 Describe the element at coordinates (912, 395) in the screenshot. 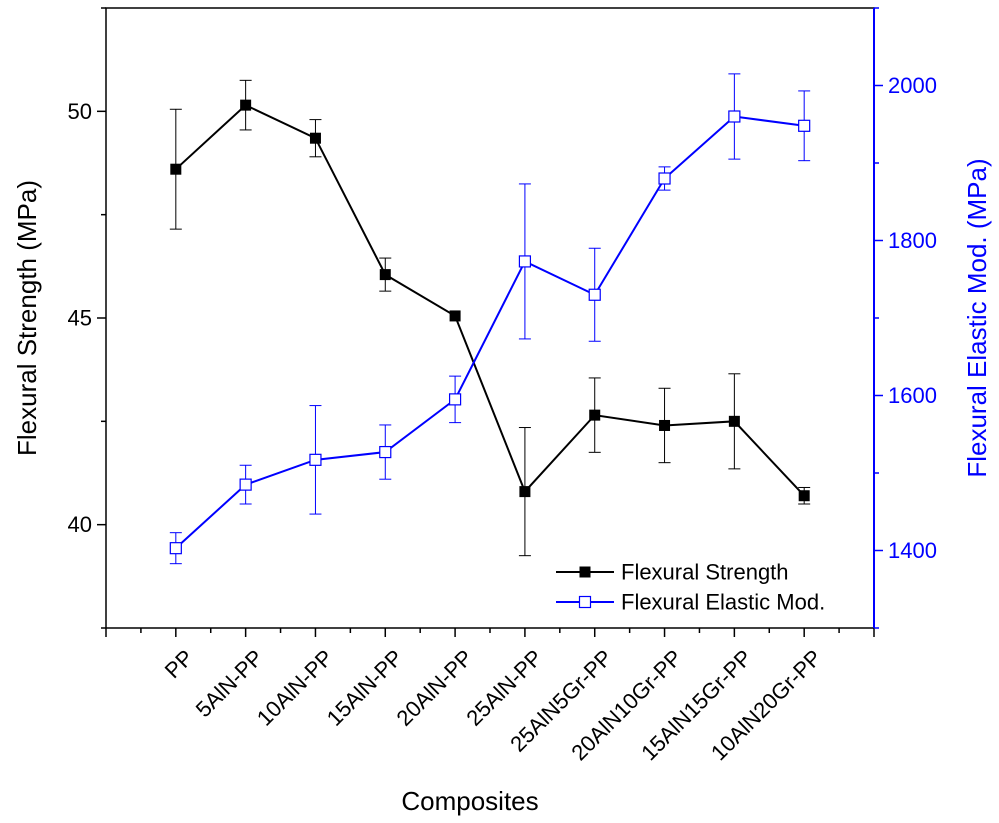

I see `y-right-tick-label: 1600` at that location.